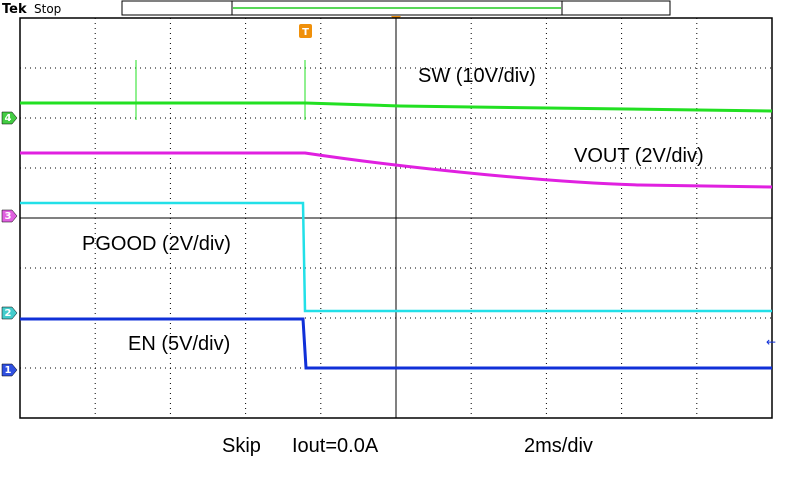 Image resolution: width=800 pixels, height=480 pixels. I want to click on channel-number: 2, so click(8, 313).